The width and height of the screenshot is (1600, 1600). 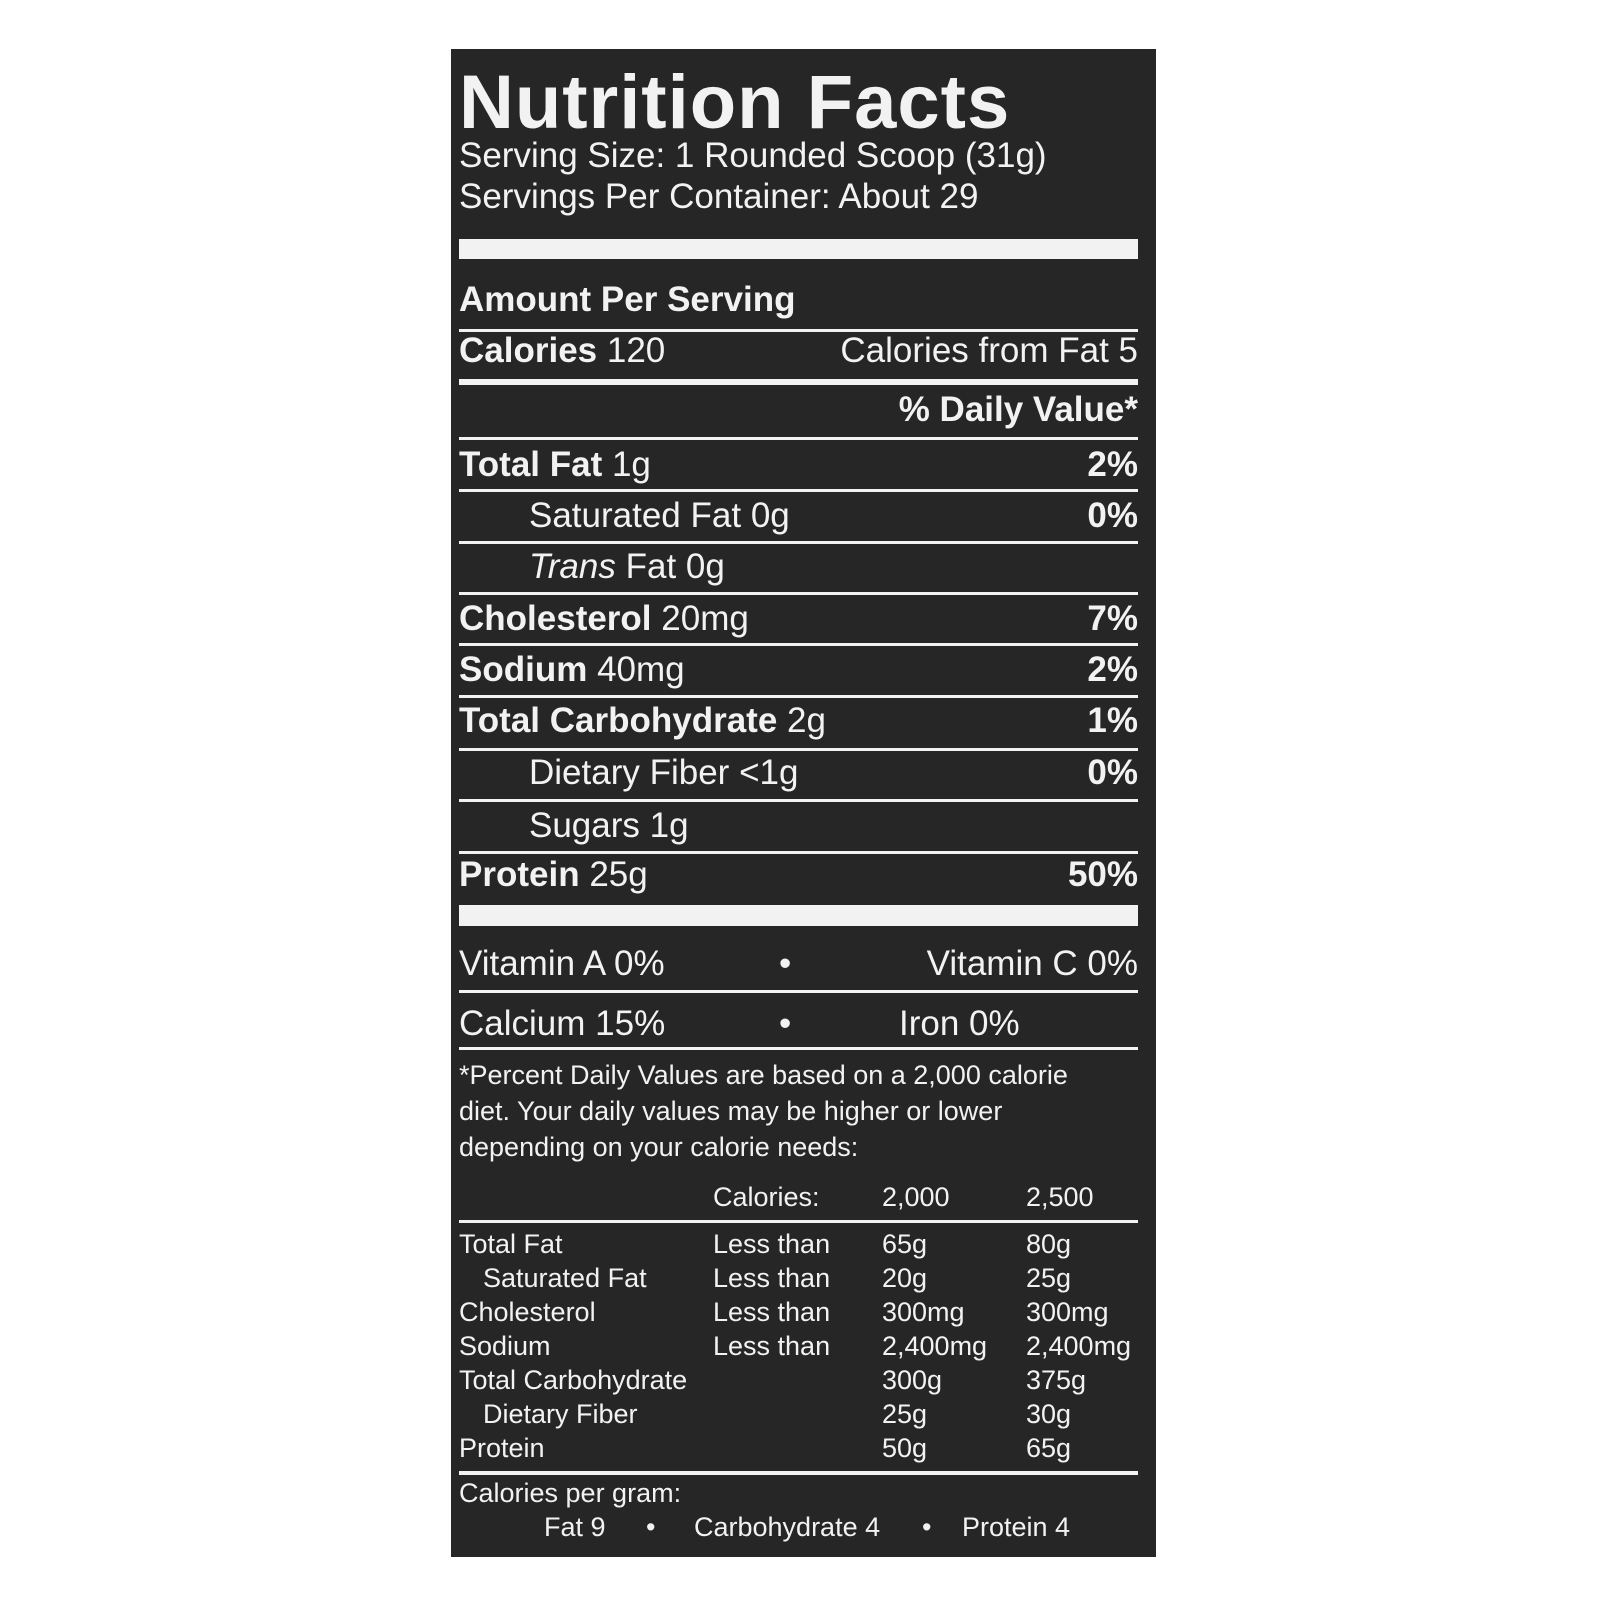 I want to click on dv-2500: 2,400mg, so click(x=1079, y=1346).